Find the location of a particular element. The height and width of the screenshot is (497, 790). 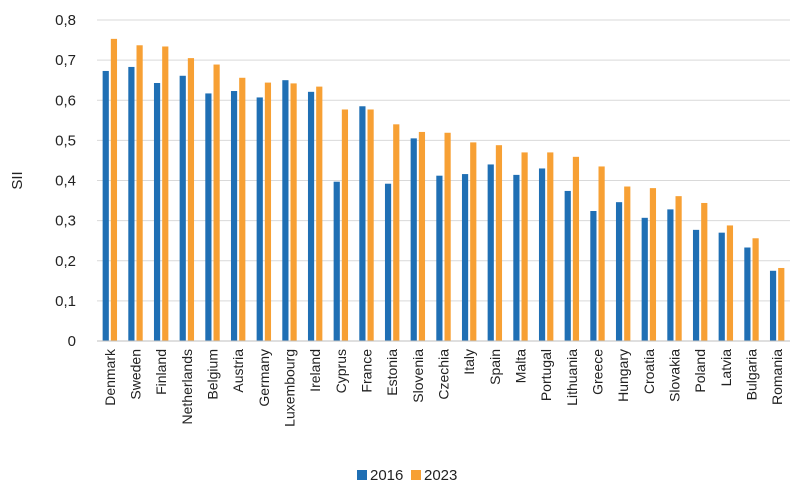

x-category-label: Finland is located at coordinates (161, 372).